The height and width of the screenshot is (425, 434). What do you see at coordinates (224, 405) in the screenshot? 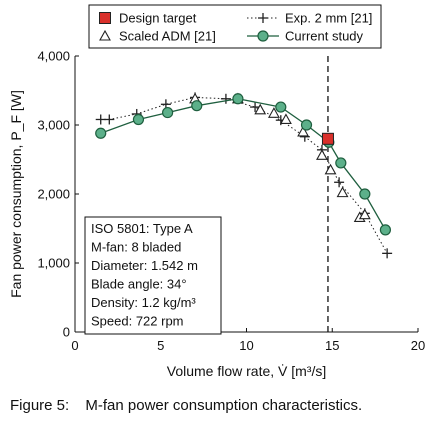
I see `caption-text: M-fan power consumption characteristics.` at bounding box center [224, 405].